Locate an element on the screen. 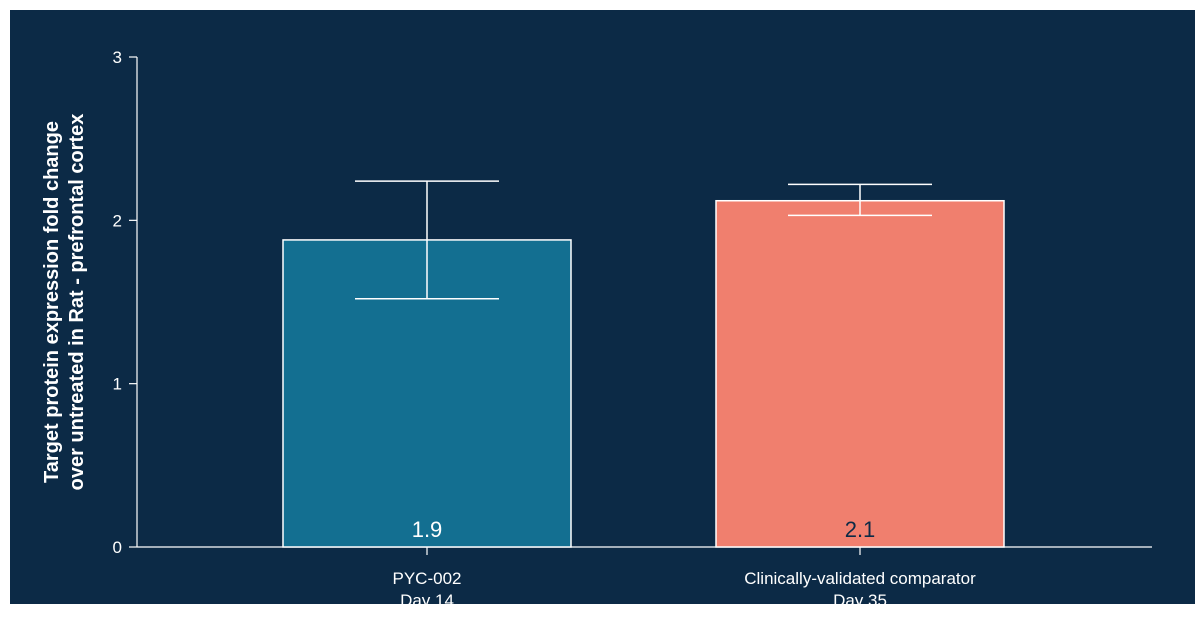  y-tick-label: 3 is located at coordinates (117, 57).